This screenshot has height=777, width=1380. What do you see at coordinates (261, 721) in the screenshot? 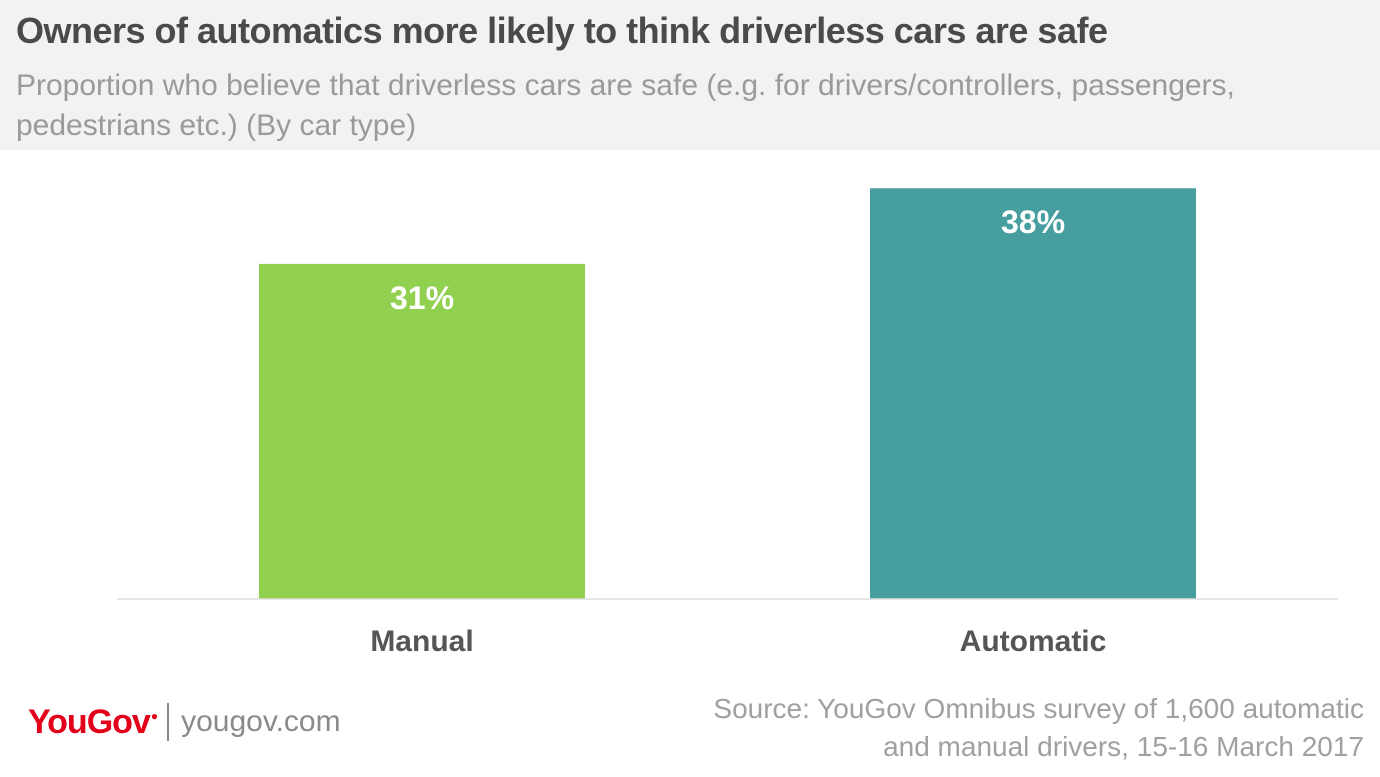
I see `website-link: yougov.com` at bounding box center [261, 721].